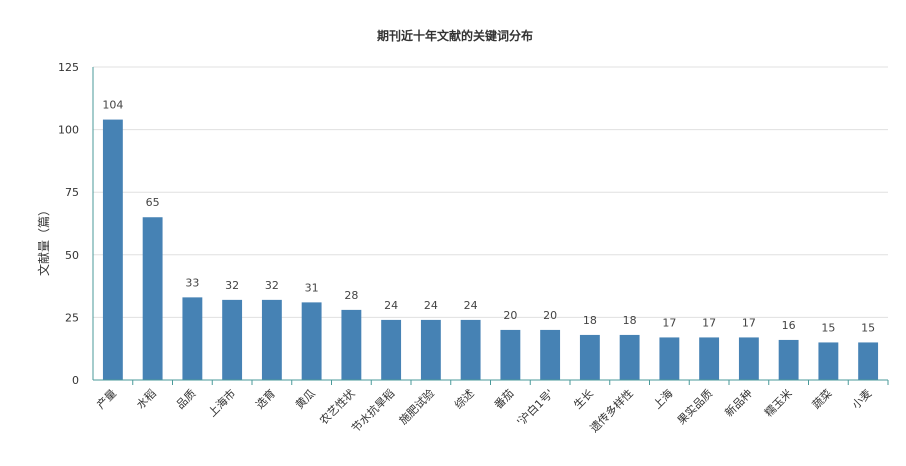 This screenshot has width=906, height=466. What do you see at coordinates (68, 224) in the screenshot?
I see `y-axis-ticks: 0 25 50 75 100 125` at bounding box center [68, 224].